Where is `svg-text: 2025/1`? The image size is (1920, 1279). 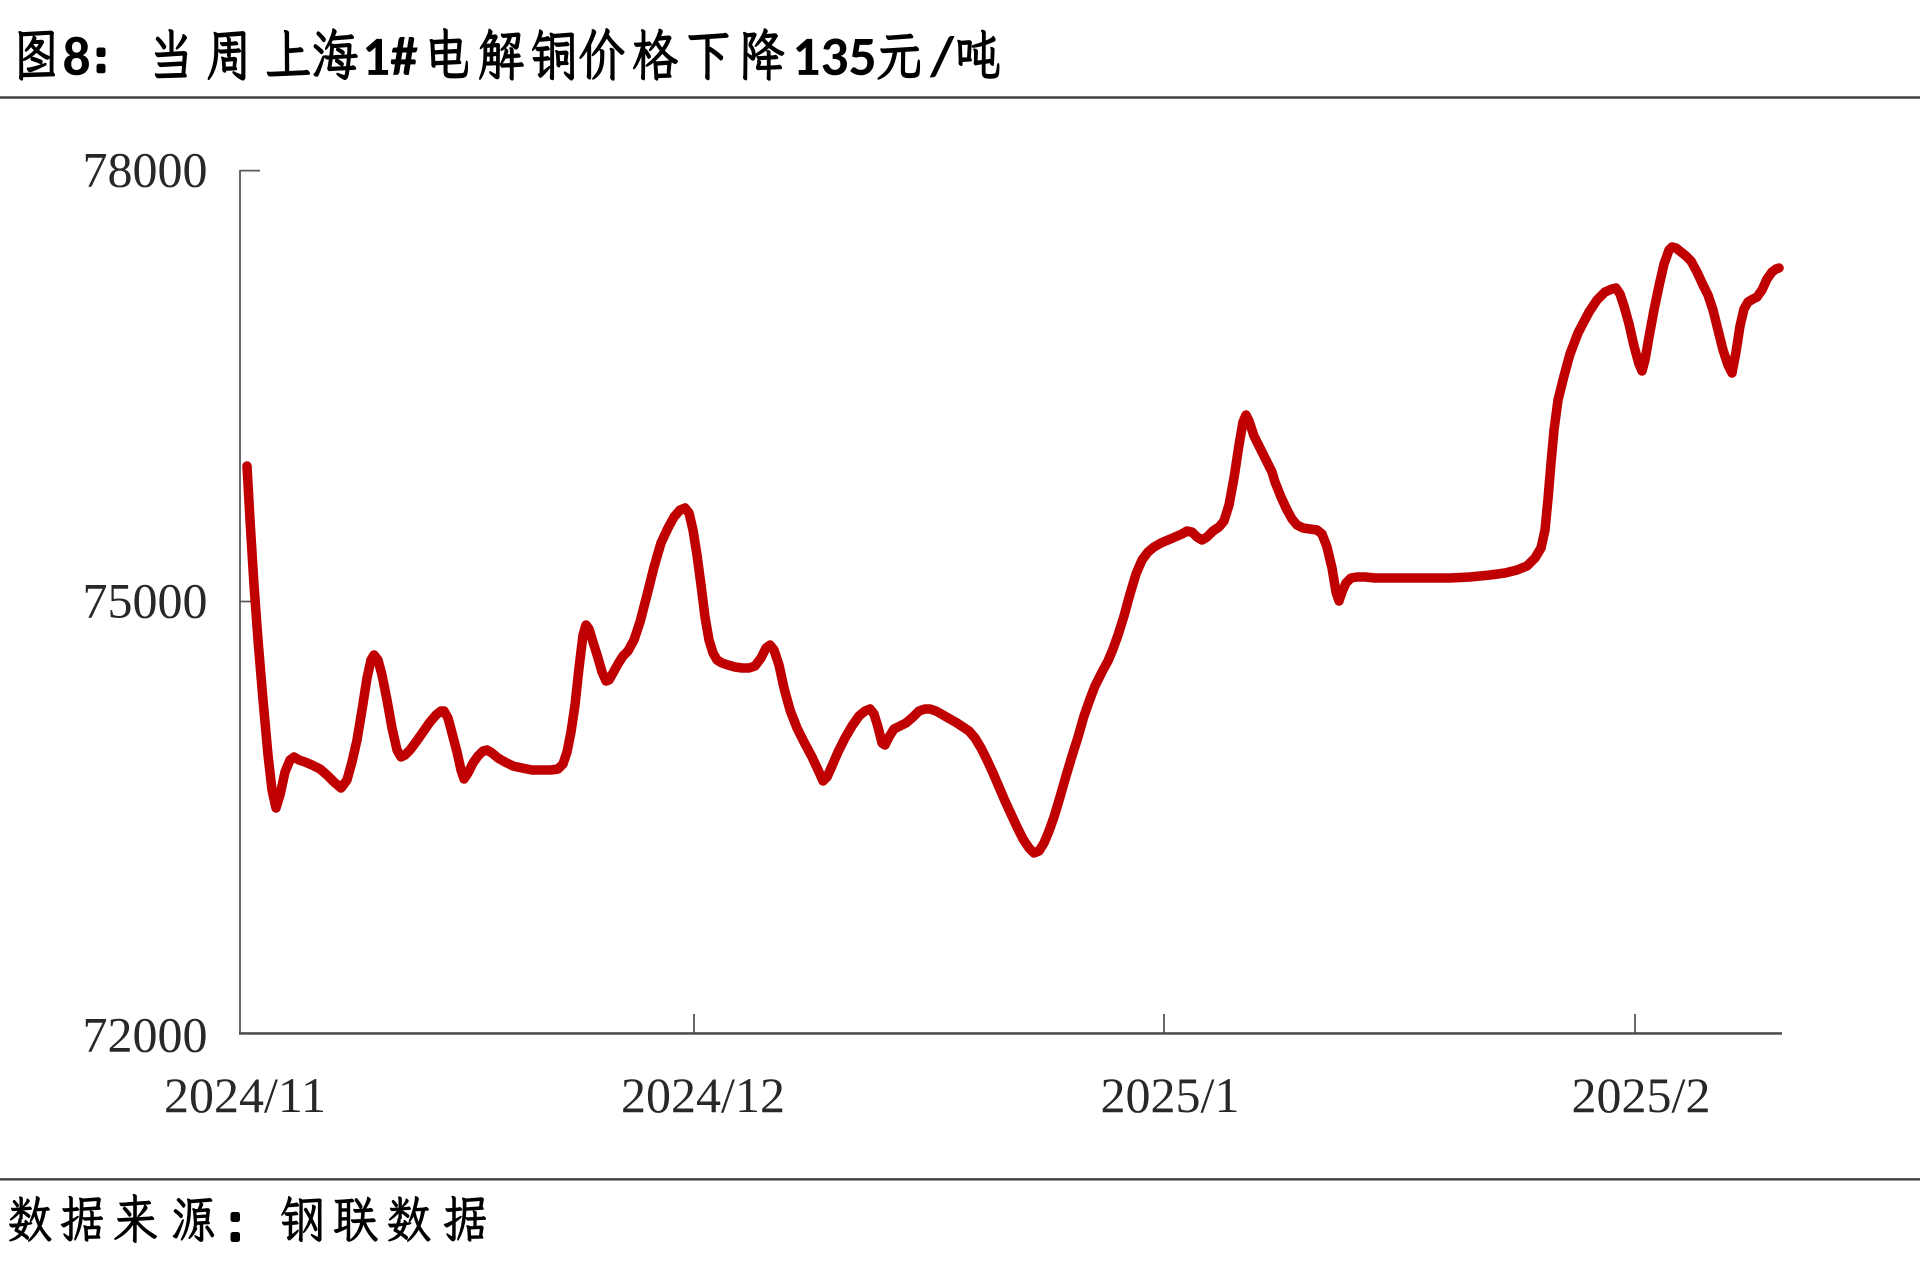
svg-text: 2025/1 is located at coordinates (1170, 1095).